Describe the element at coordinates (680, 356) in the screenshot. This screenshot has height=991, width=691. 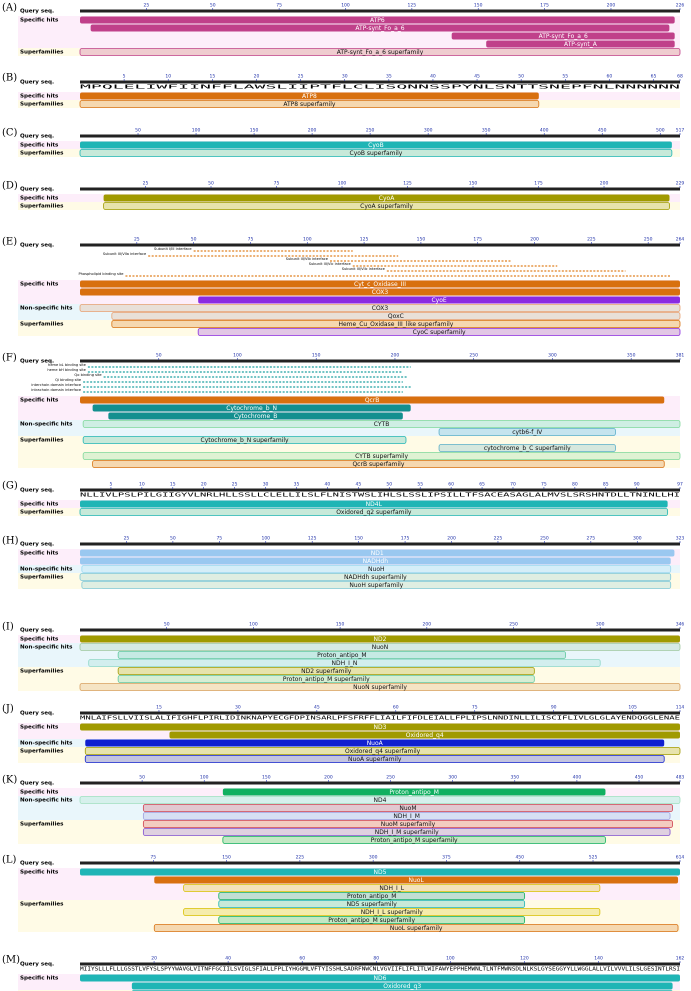
I see `tick-label: 381` at that location.